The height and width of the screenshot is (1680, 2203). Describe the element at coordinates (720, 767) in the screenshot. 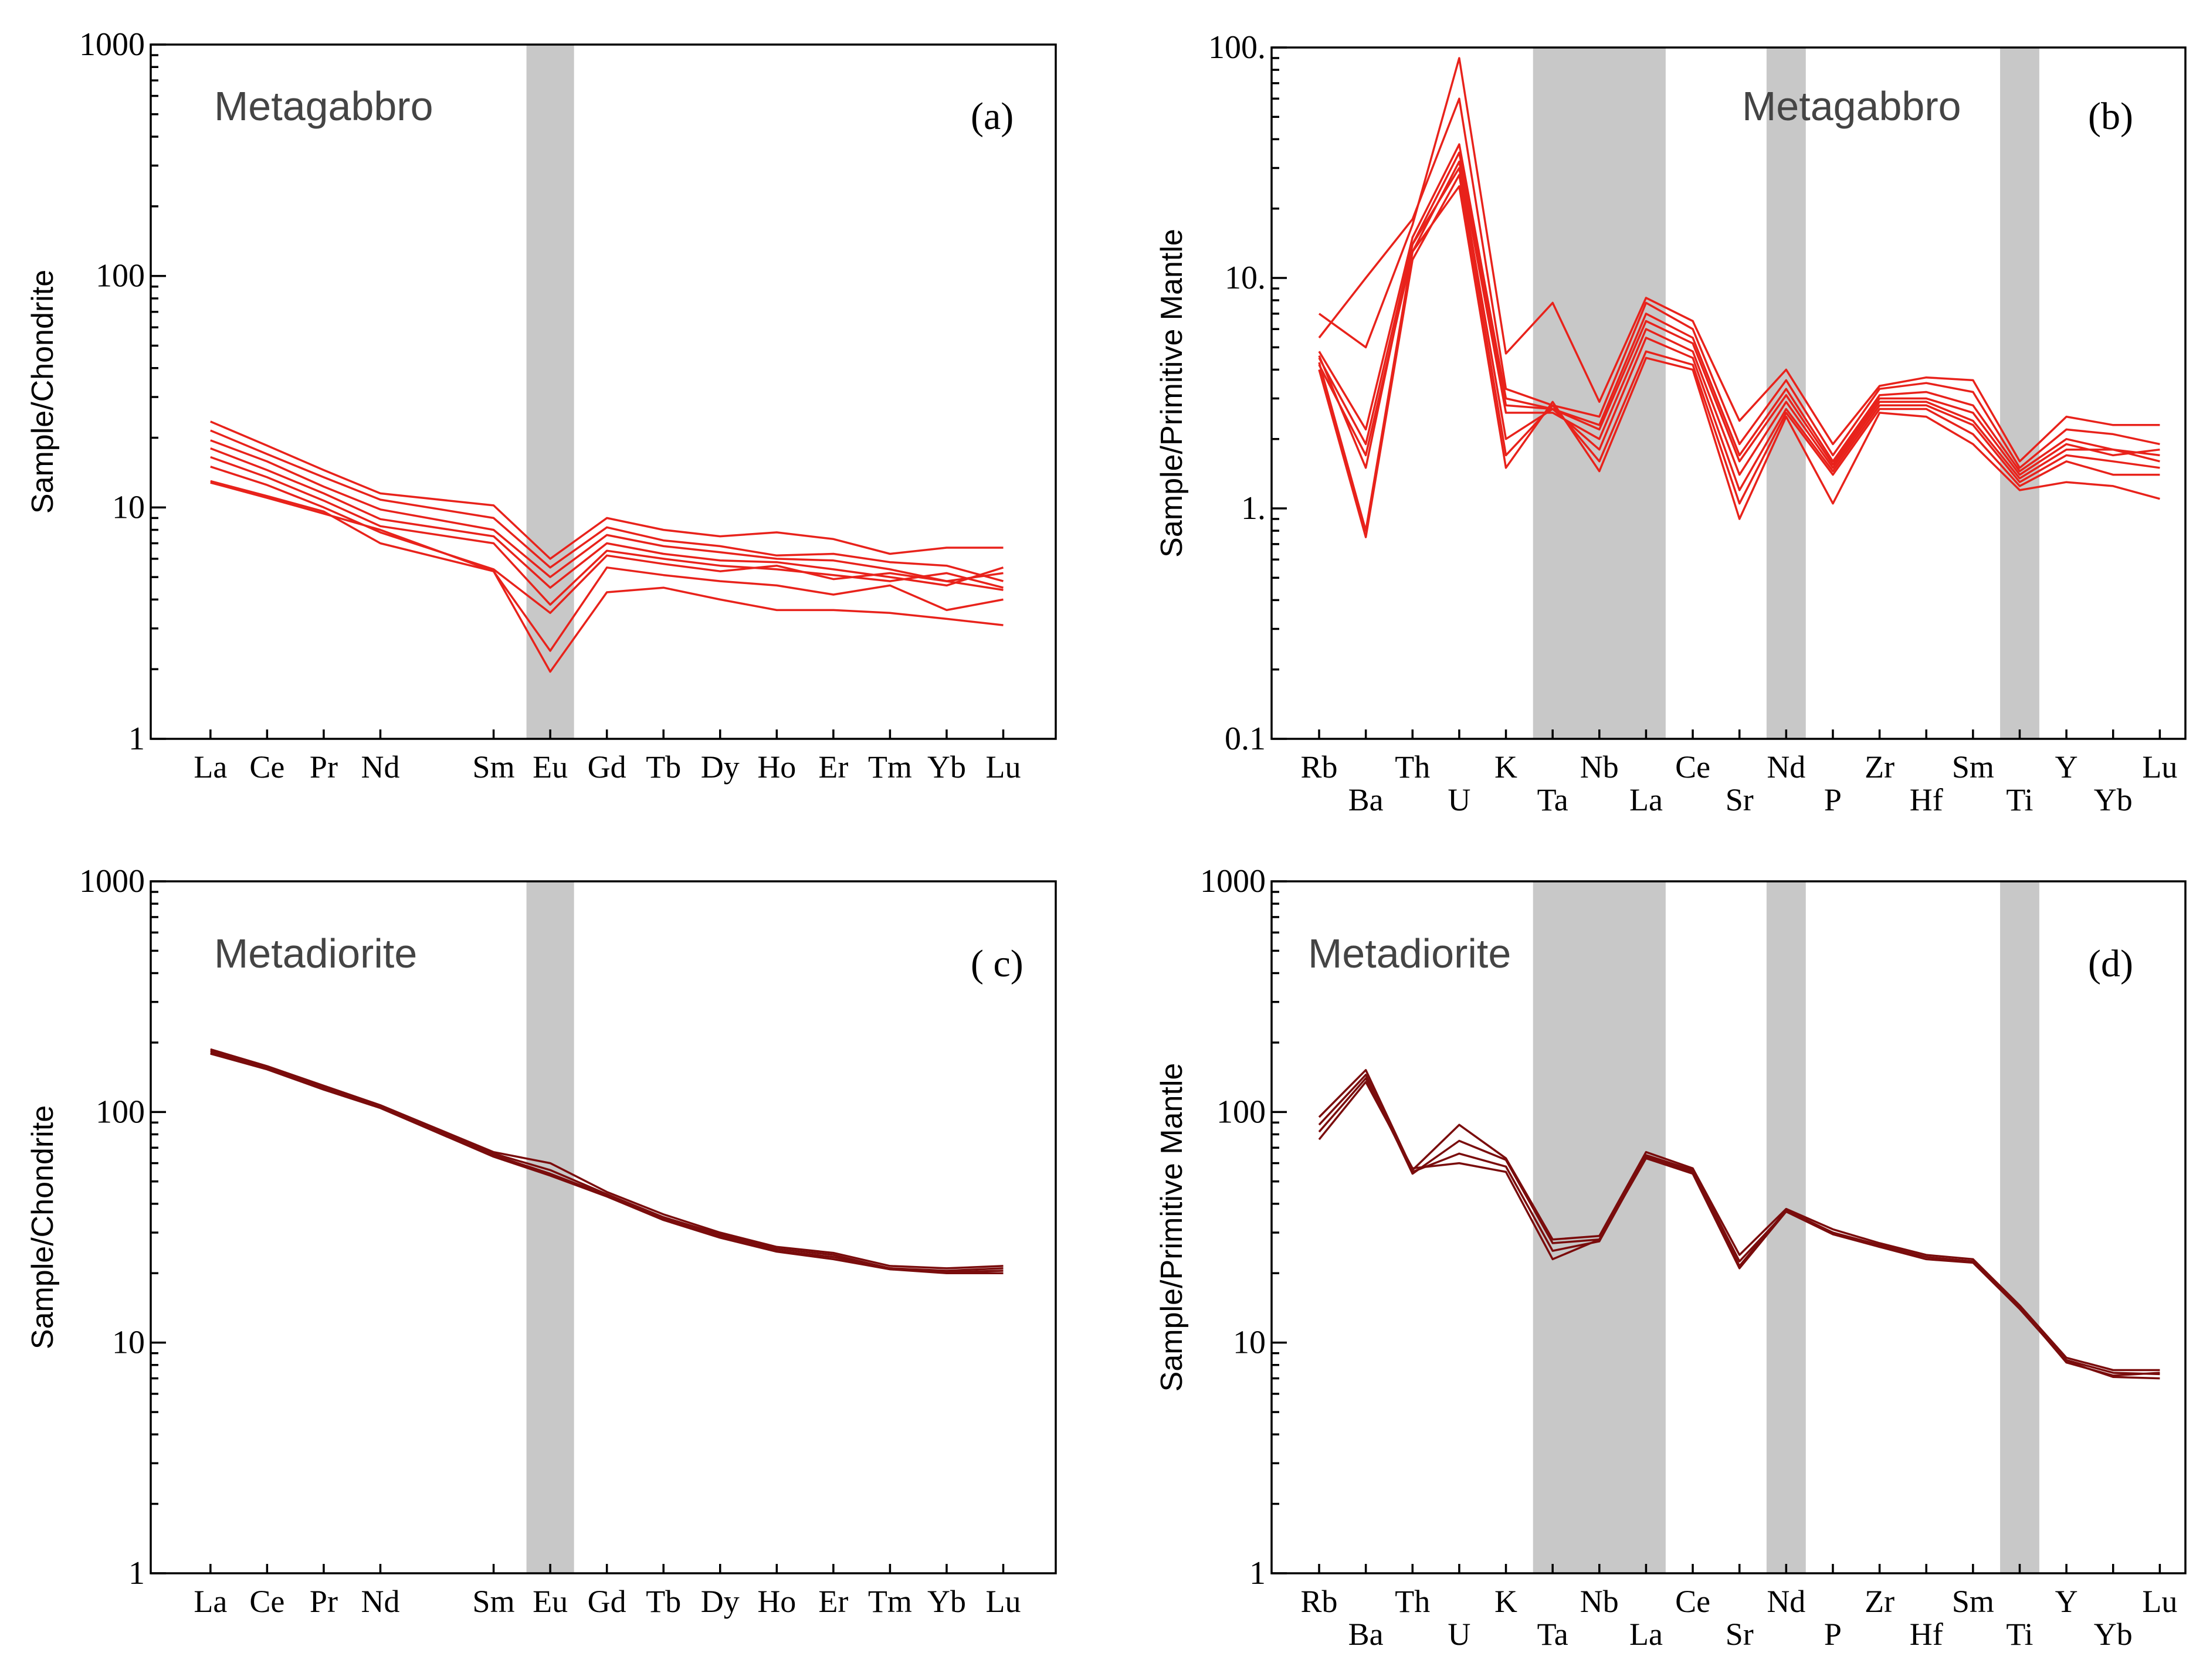

I see `x-tick-label-dy: Dy` at that location.